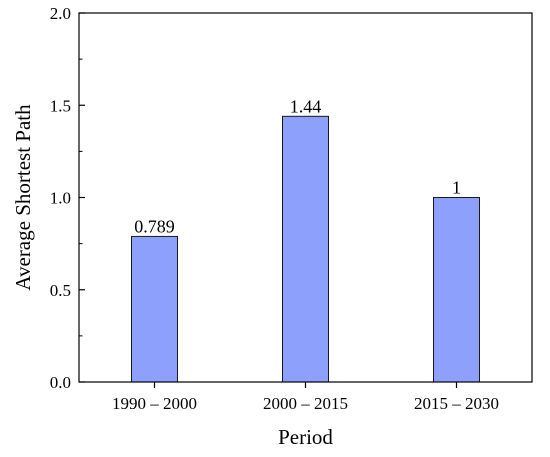  What do you see at coordinates (154, 403) in the screenshot?
I see `x-tick-label-1: 1990 – 2000` at bounding box center [154, 403].